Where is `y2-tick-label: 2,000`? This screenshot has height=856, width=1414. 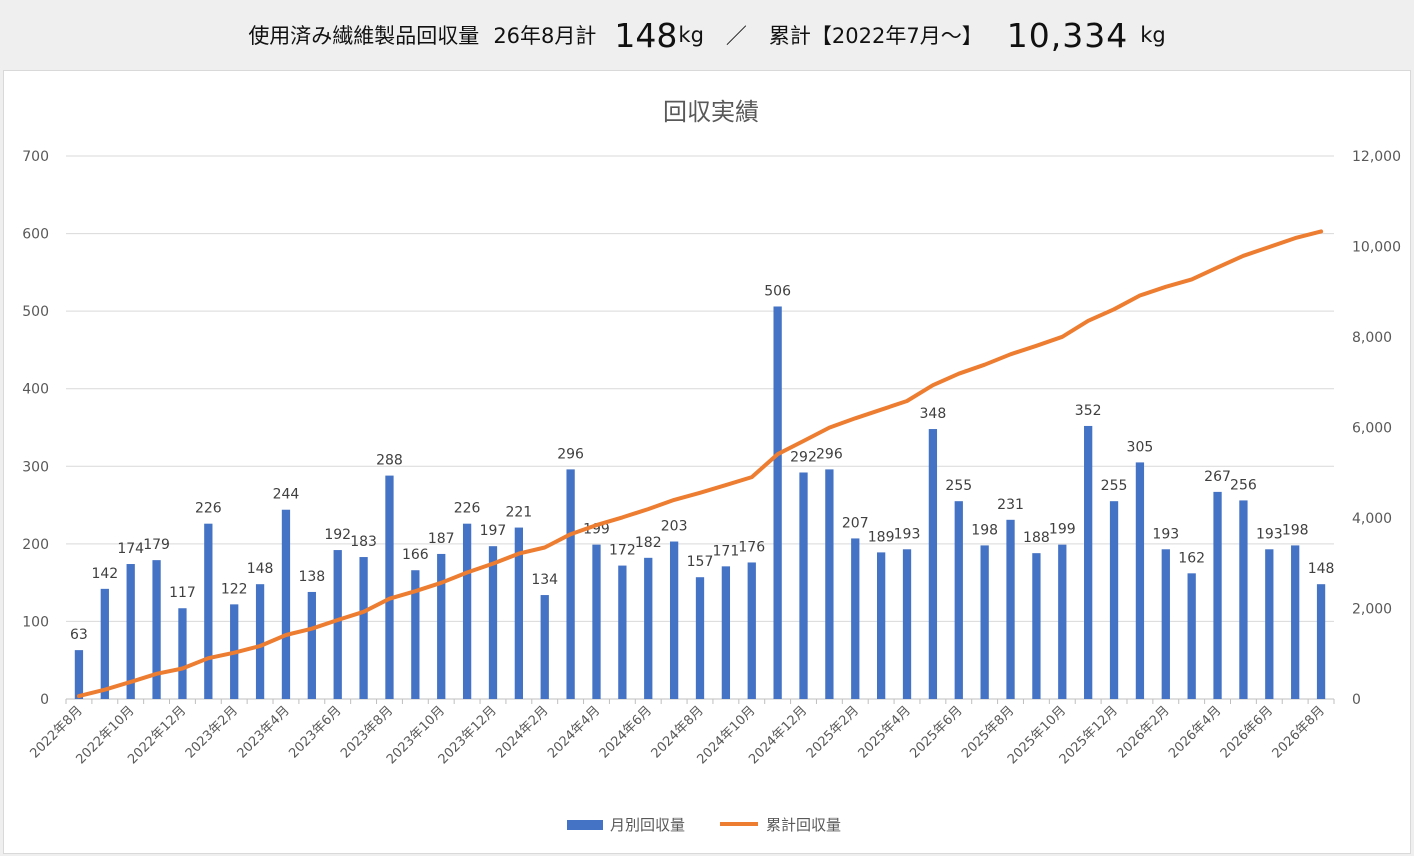 y2-tick-label: 2,000 is located at coordinates (1372, 610).